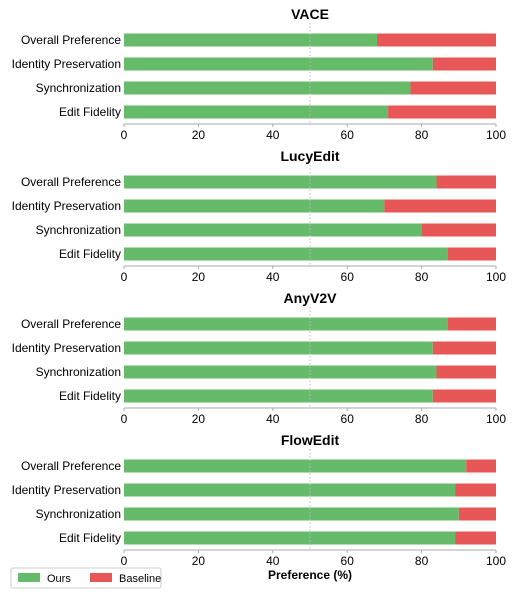 This screenshot has height=594, width=514. What do you see at coordinates (29, 577) in the screenshot?
I see `legend-swatch-ours` at bounding box center [29, 577].